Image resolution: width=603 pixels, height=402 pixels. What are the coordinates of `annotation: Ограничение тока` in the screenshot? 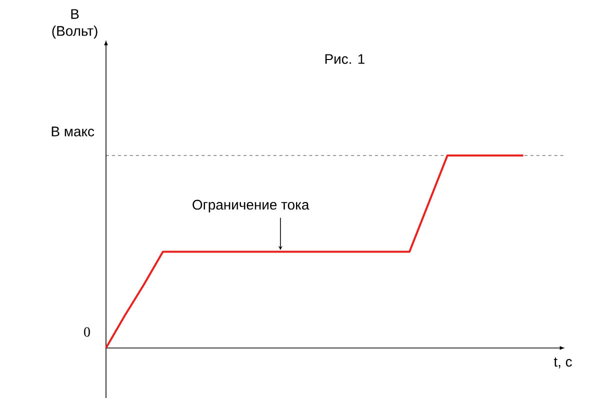 It's located at (251, 206).